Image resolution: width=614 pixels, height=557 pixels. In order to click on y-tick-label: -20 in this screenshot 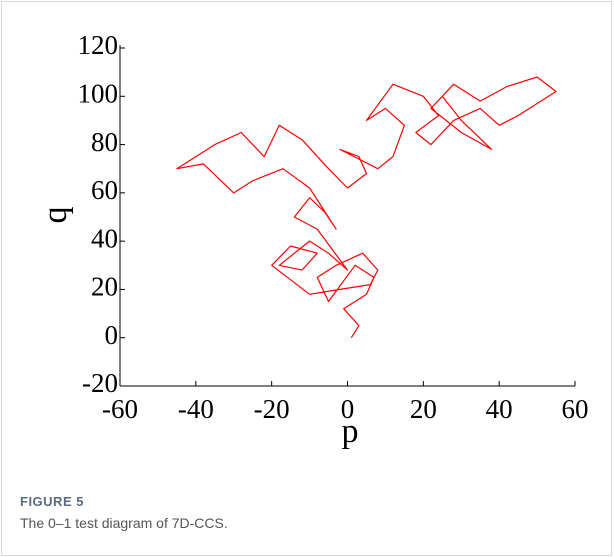, I will do `click(100, 383)`.